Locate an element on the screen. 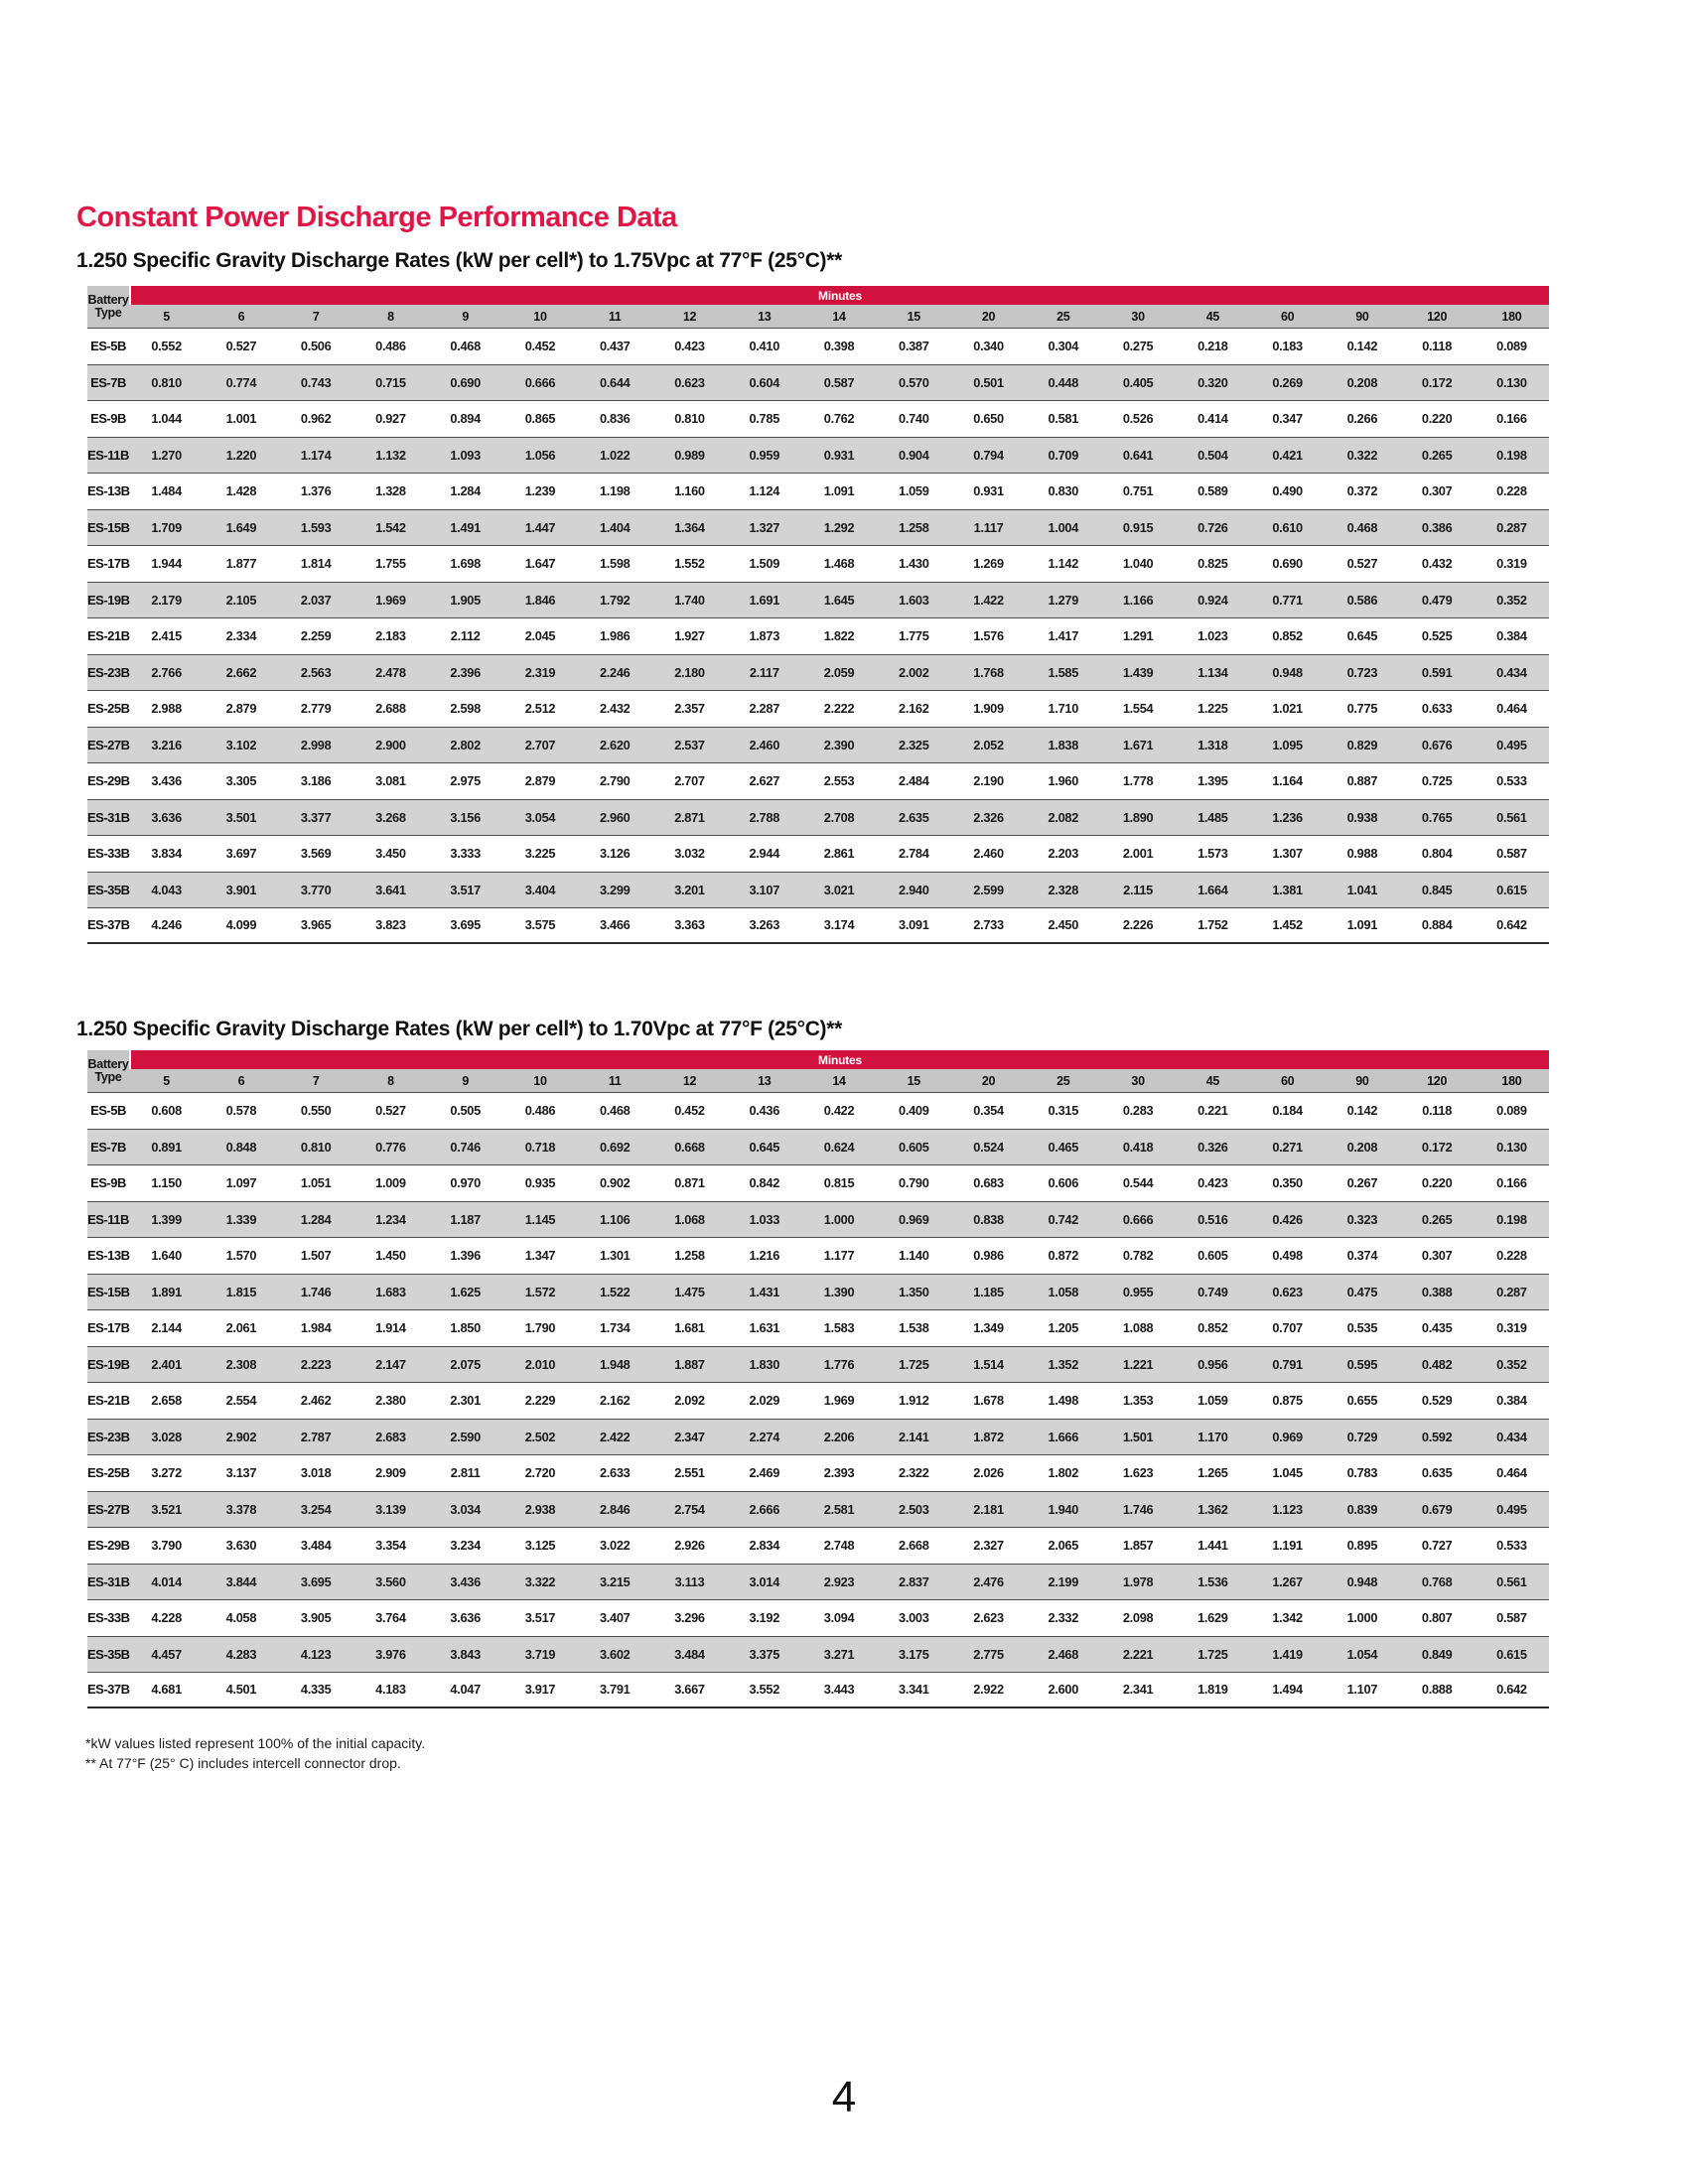 The image size is (1688, 2184). cell-value: 3.032 is located at coordinates (689, 854).